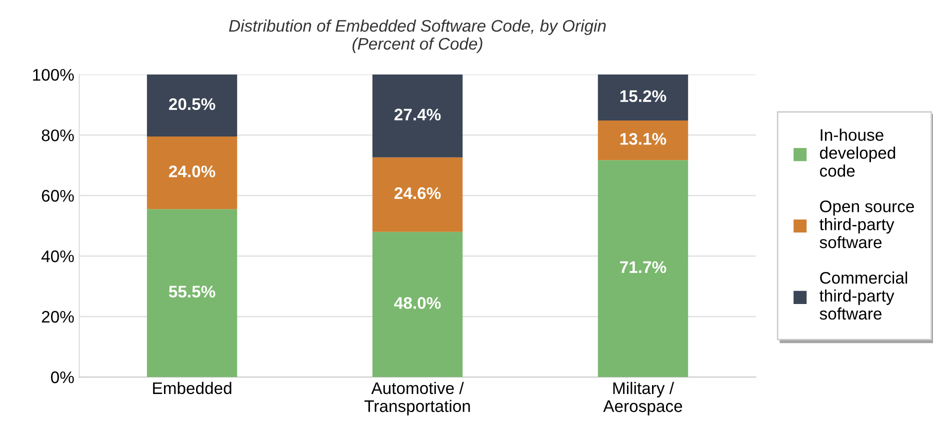 Image resolution: width=933 pixels, height=426 pixels. Describe the element at coordinates (62, 377) in the screenshot. I see `y-tick-label: 0%` at that location.